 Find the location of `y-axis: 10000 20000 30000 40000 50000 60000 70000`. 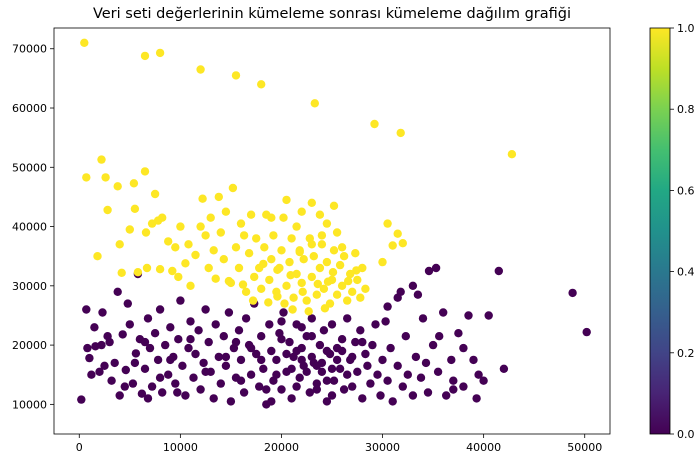

y-axis: 10000 20000 30000 40000 50000 60000 70000 is located at coordinates (33, 227).